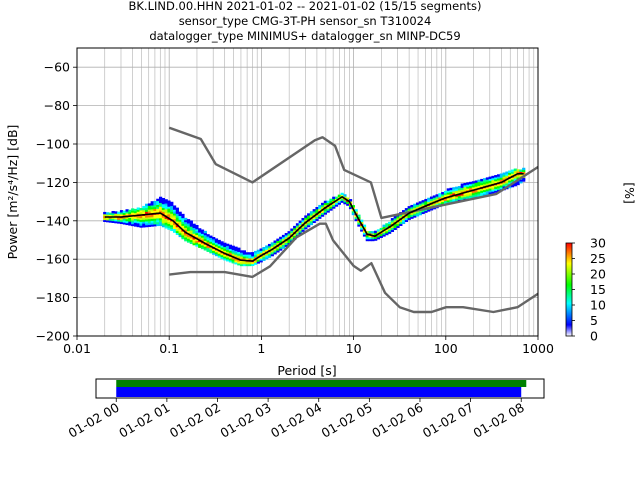 The width and height of the screenshot is (640, 480). What do you see at coordinates (569, 289) in the screenshot?
I see `colorbar-gradient` at bounding box center [569, 289].